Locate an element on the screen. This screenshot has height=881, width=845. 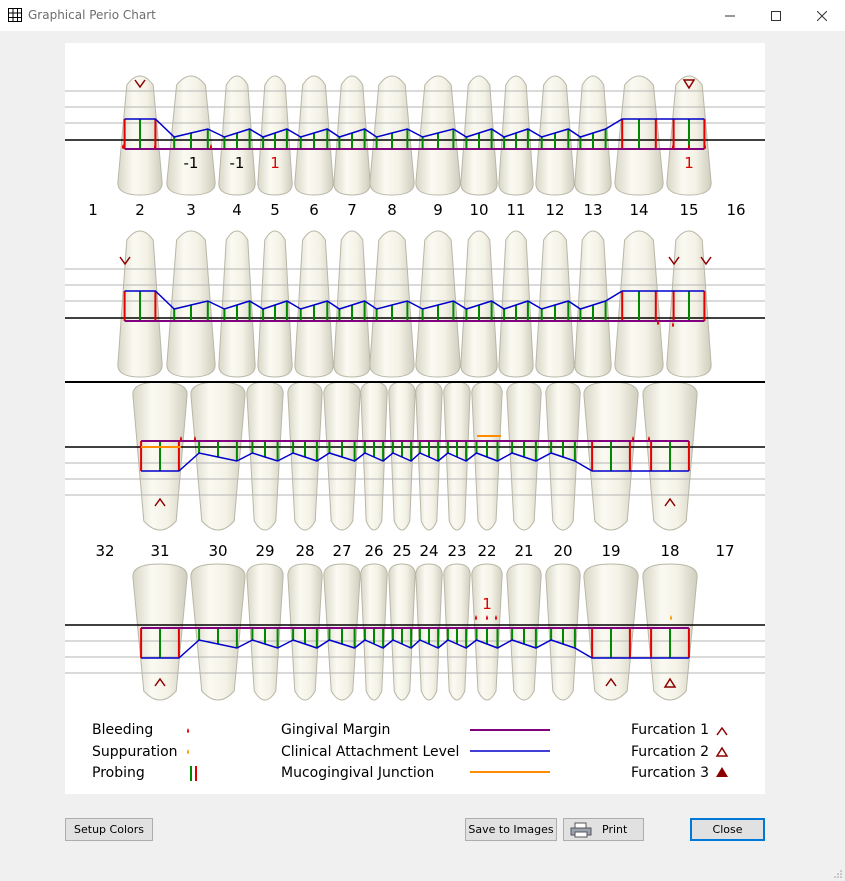
tooth-number-upper: 1 is located at coordinates (93, 210).